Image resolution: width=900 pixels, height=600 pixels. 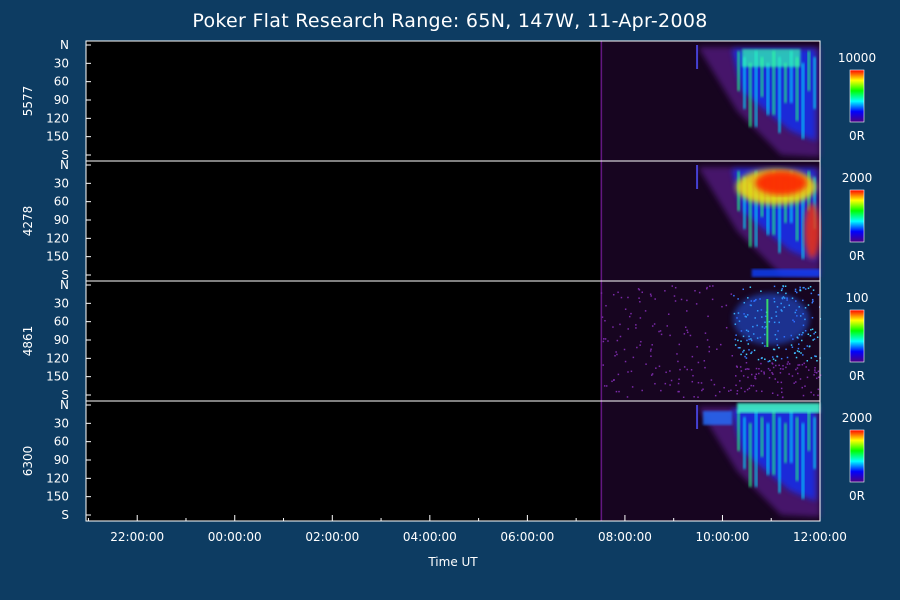 I want to click on panel-label: 5577, so click(x=28, y=101).